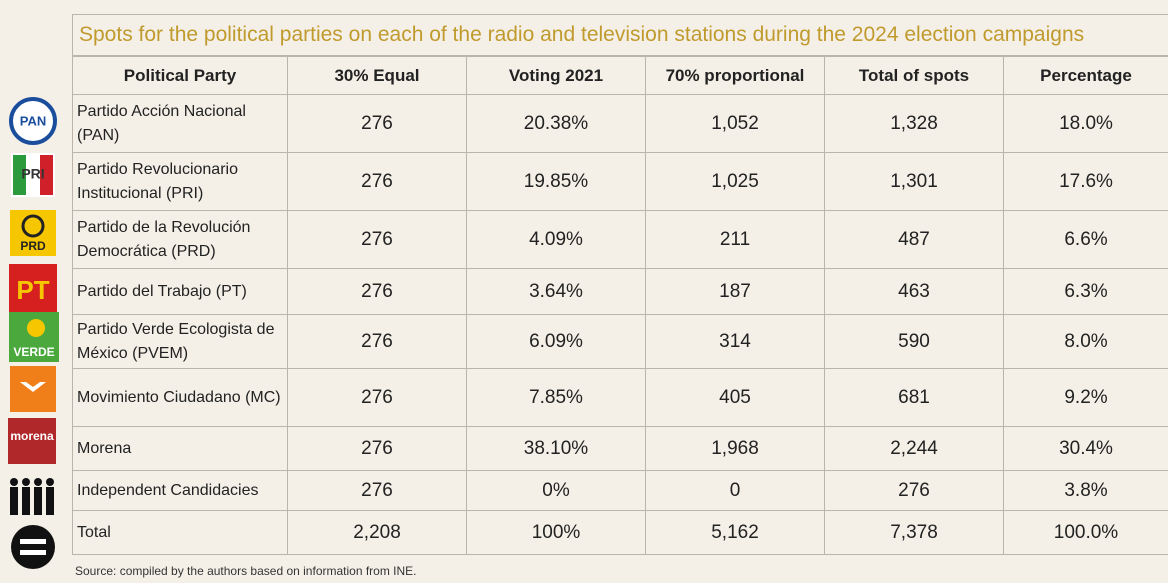 The image size is (1168, 583). I want to click on pt-logo, so click(33, 288).